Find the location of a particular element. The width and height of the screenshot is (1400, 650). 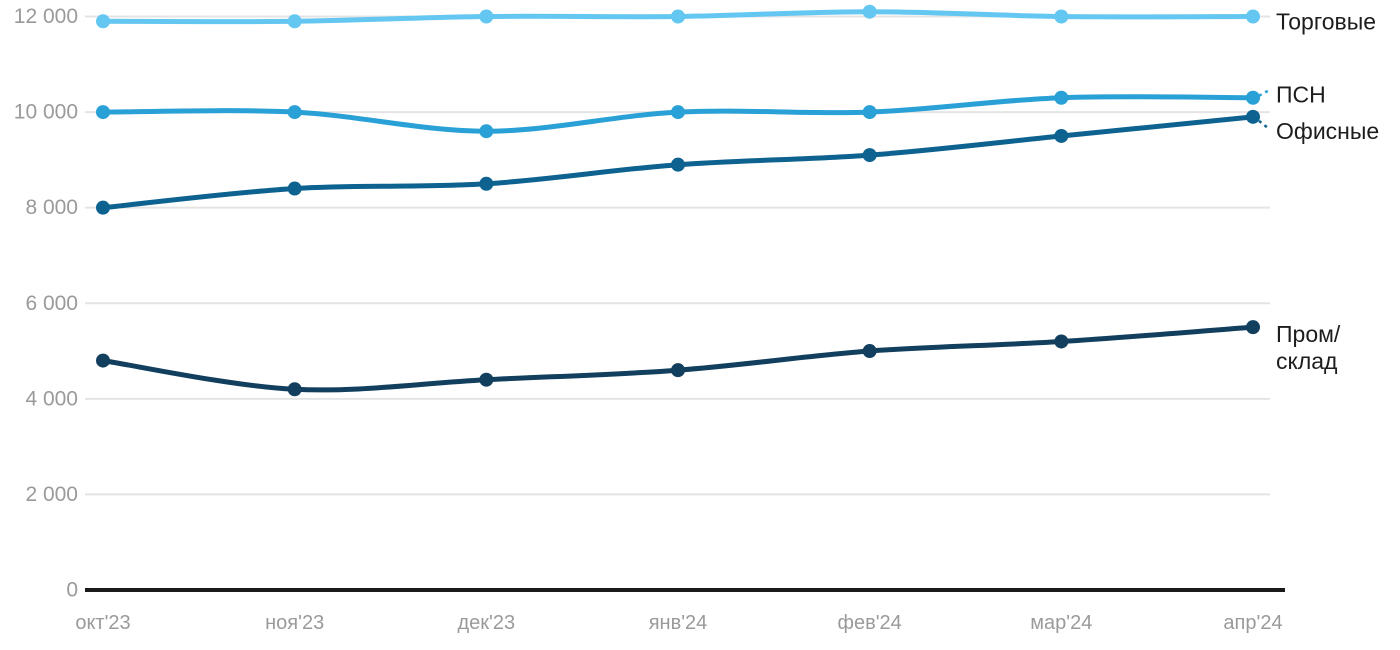

x-axis-tick-label: апр'24 is located at coordinates (1252, 623).